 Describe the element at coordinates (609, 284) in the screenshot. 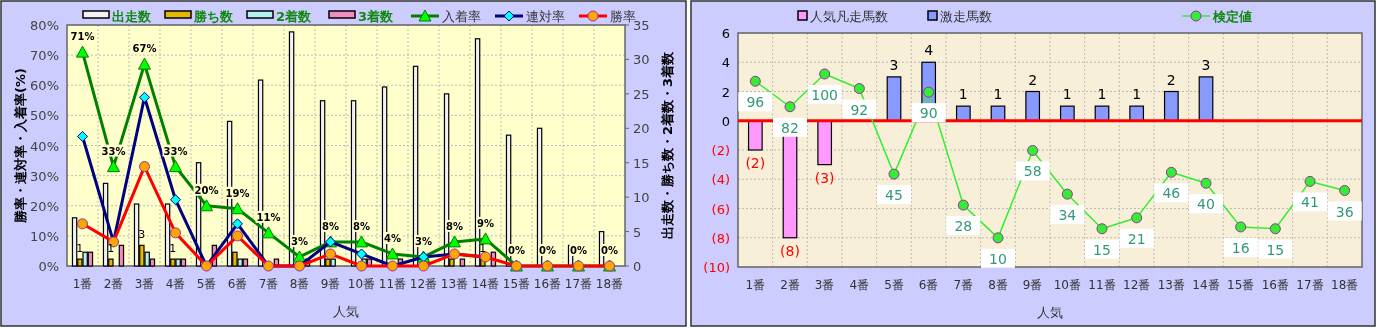

I see `x-tick-label: 18番` at that location.